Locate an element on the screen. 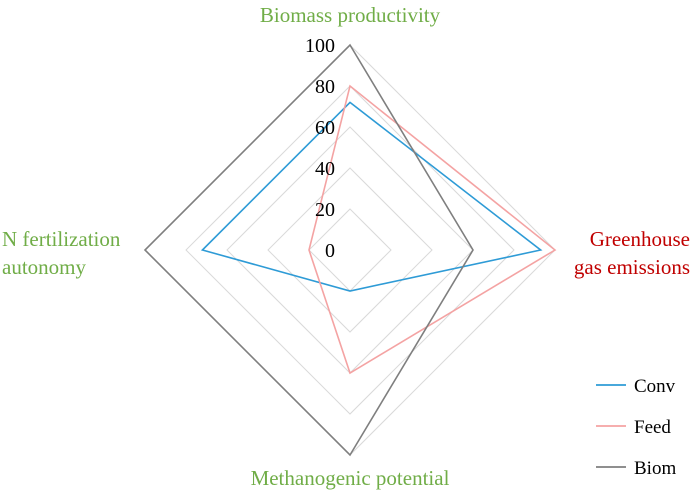 The height and width of the screenshot is (495, 700). axis-title: Biomass productivity is located at coordinates (350, 15).